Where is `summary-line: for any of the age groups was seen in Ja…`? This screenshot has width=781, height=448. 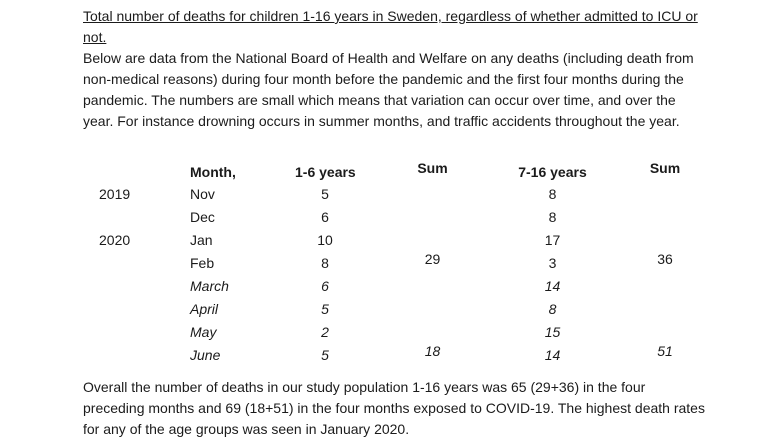
summary-line: for any of the age groups was seen in Ja… is located at coordinates (246, 429).